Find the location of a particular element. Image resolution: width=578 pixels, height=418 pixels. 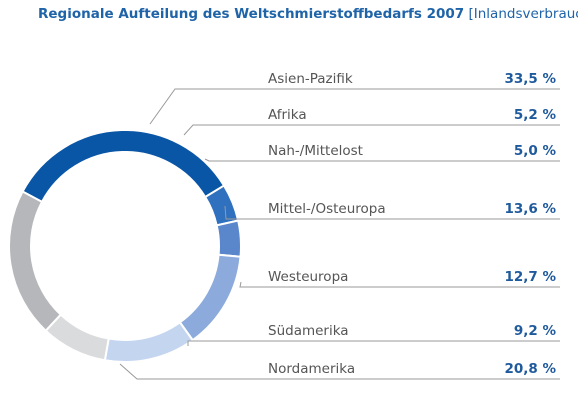

legend-value-0: 33,5 % is located at coordinates (530, 79).